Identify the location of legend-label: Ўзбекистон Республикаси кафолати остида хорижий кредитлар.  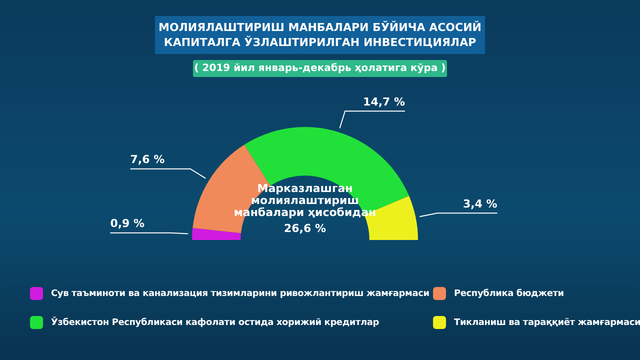
(215, 323).